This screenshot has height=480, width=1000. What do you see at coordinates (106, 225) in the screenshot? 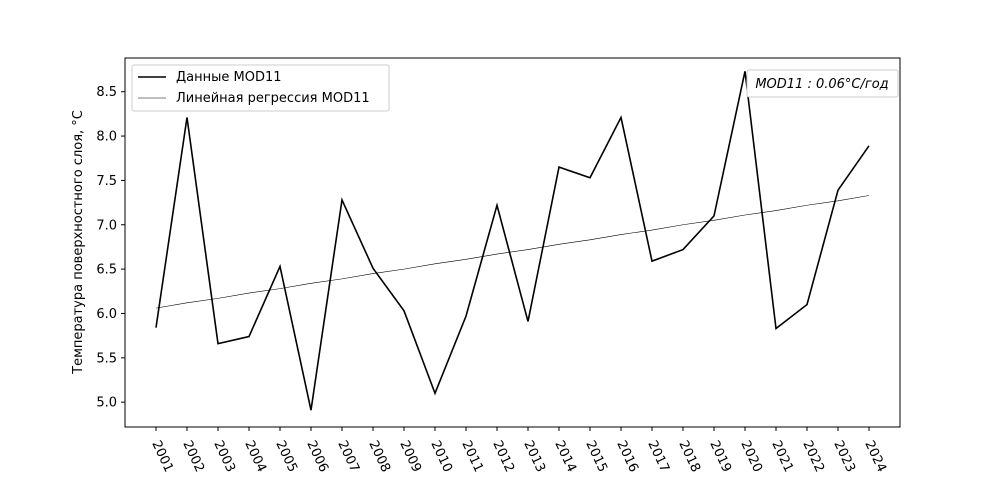
I see `y-tick-label: 7.0` at bounding box center [106, 225].